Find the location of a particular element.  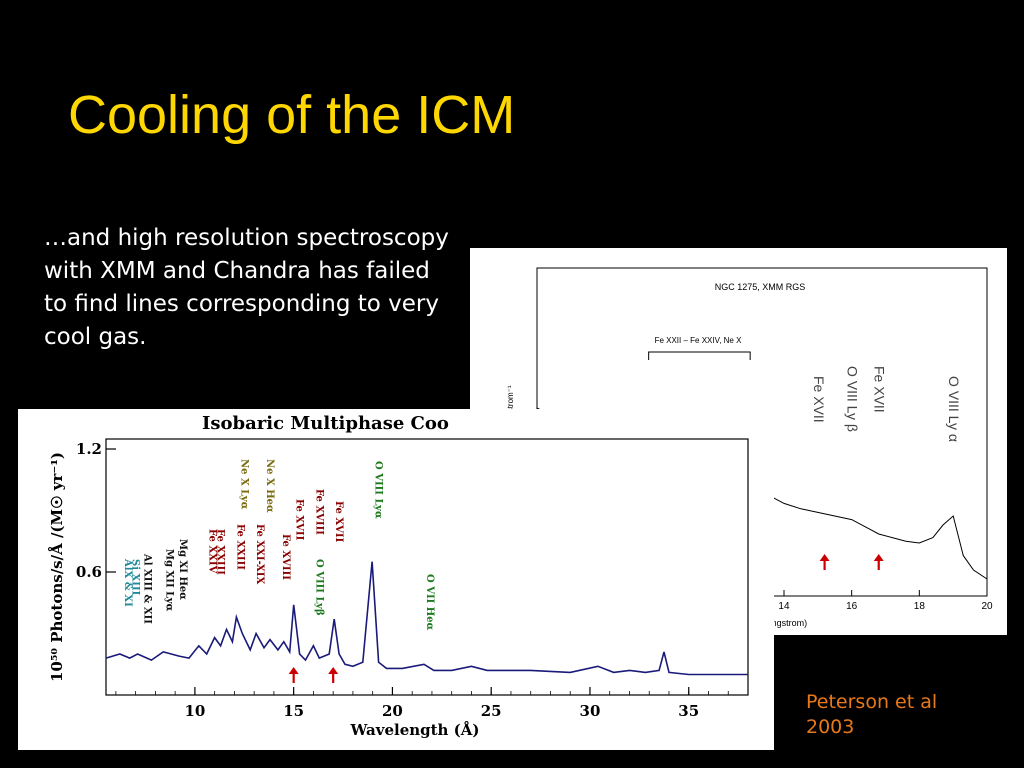

line-label: Fe XXI-XIX is located at coordinates (259, 554).